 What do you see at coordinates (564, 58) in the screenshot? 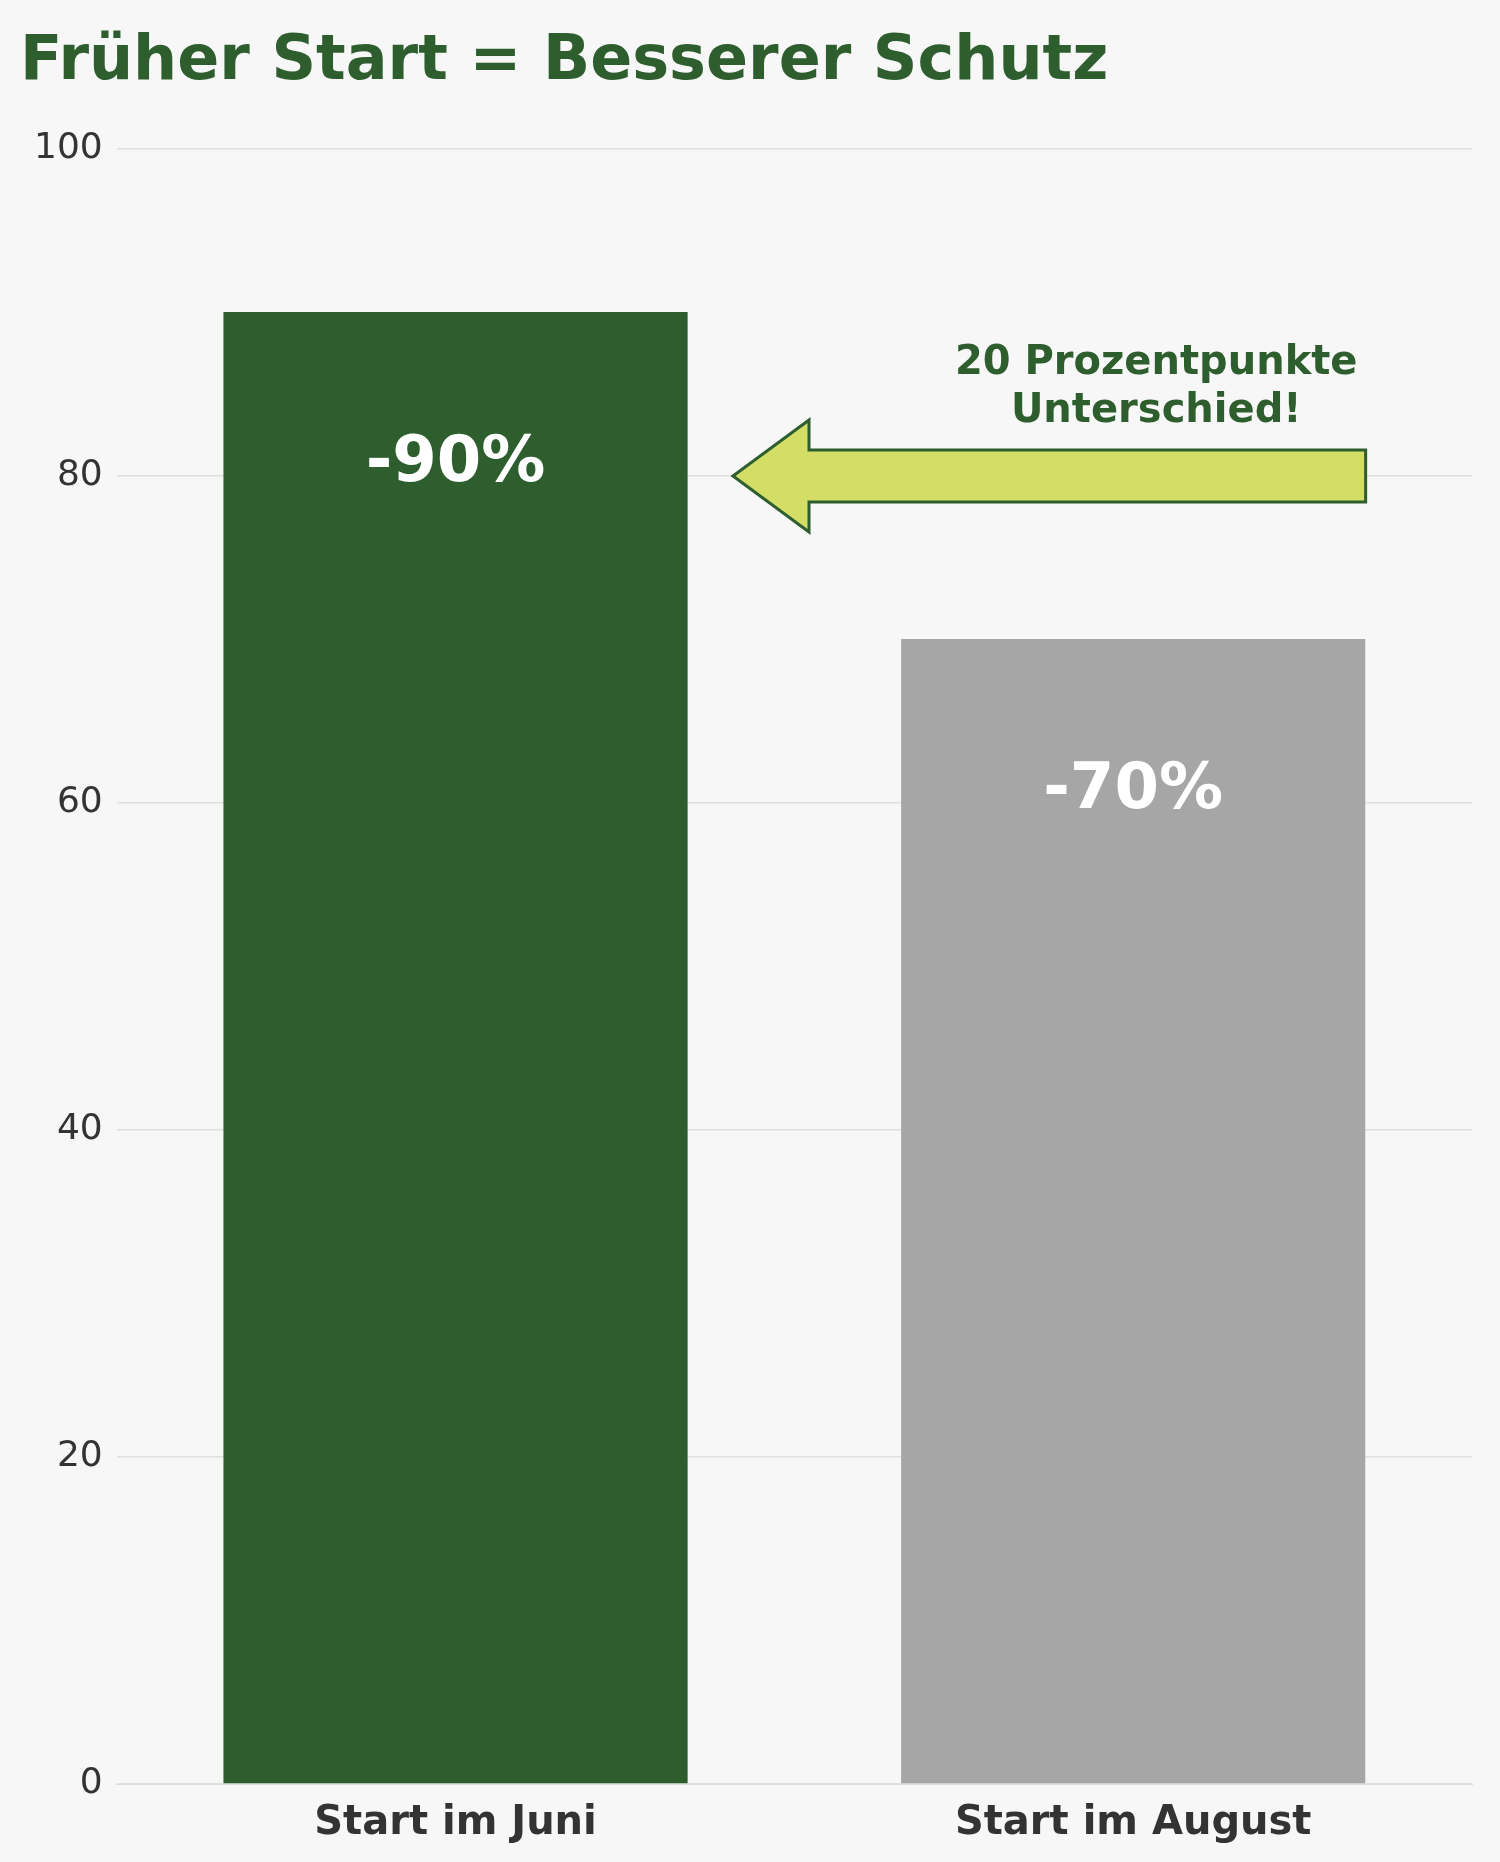
I see `chart-title: Früher Start = Besserer Schutz` at bounding box center [564, 58].